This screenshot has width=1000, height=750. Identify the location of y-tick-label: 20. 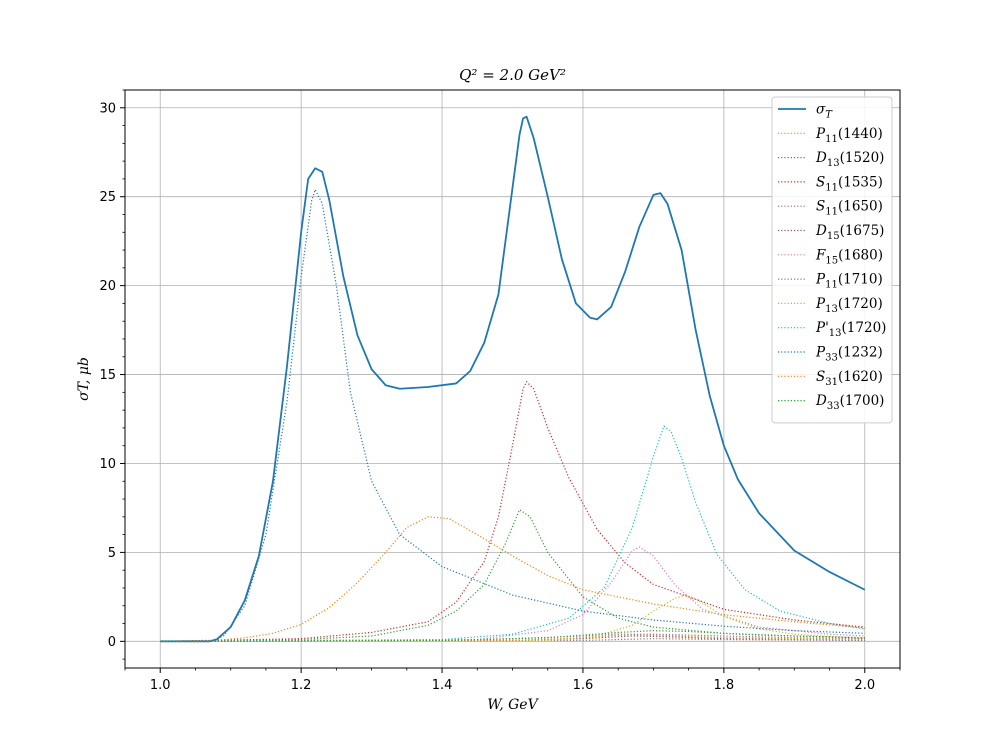
(107, 286).